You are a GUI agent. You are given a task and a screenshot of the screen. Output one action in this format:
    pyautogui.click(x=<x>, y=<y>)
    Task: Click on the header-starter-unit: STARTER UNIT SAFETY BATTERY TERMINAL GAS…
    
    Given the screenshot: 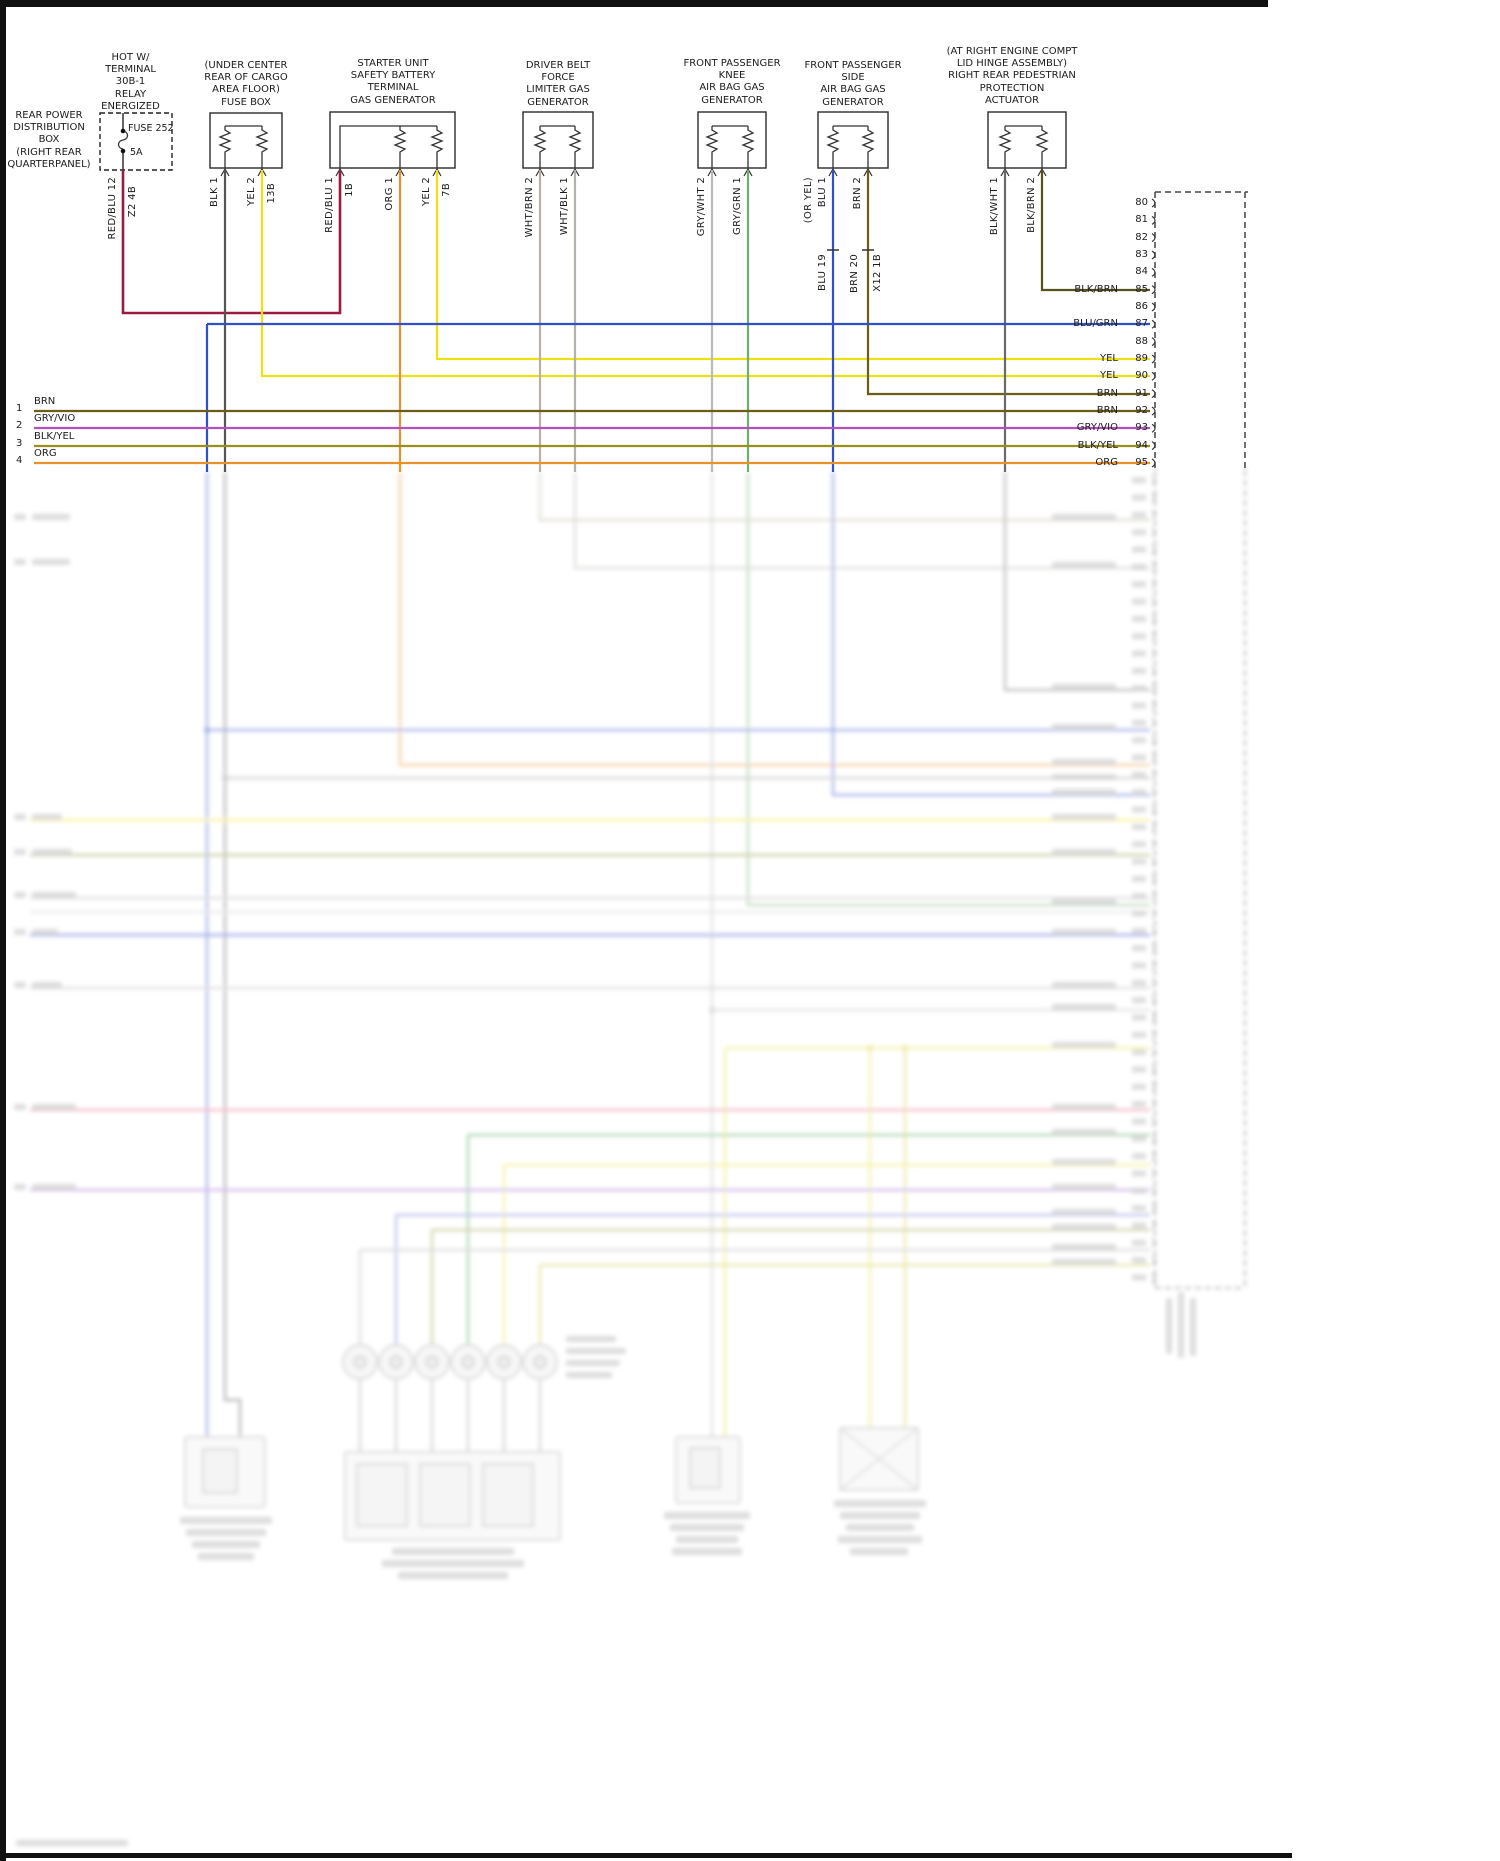 What is the action you would take?
    pyautogui.click(x=393, y=82)
    